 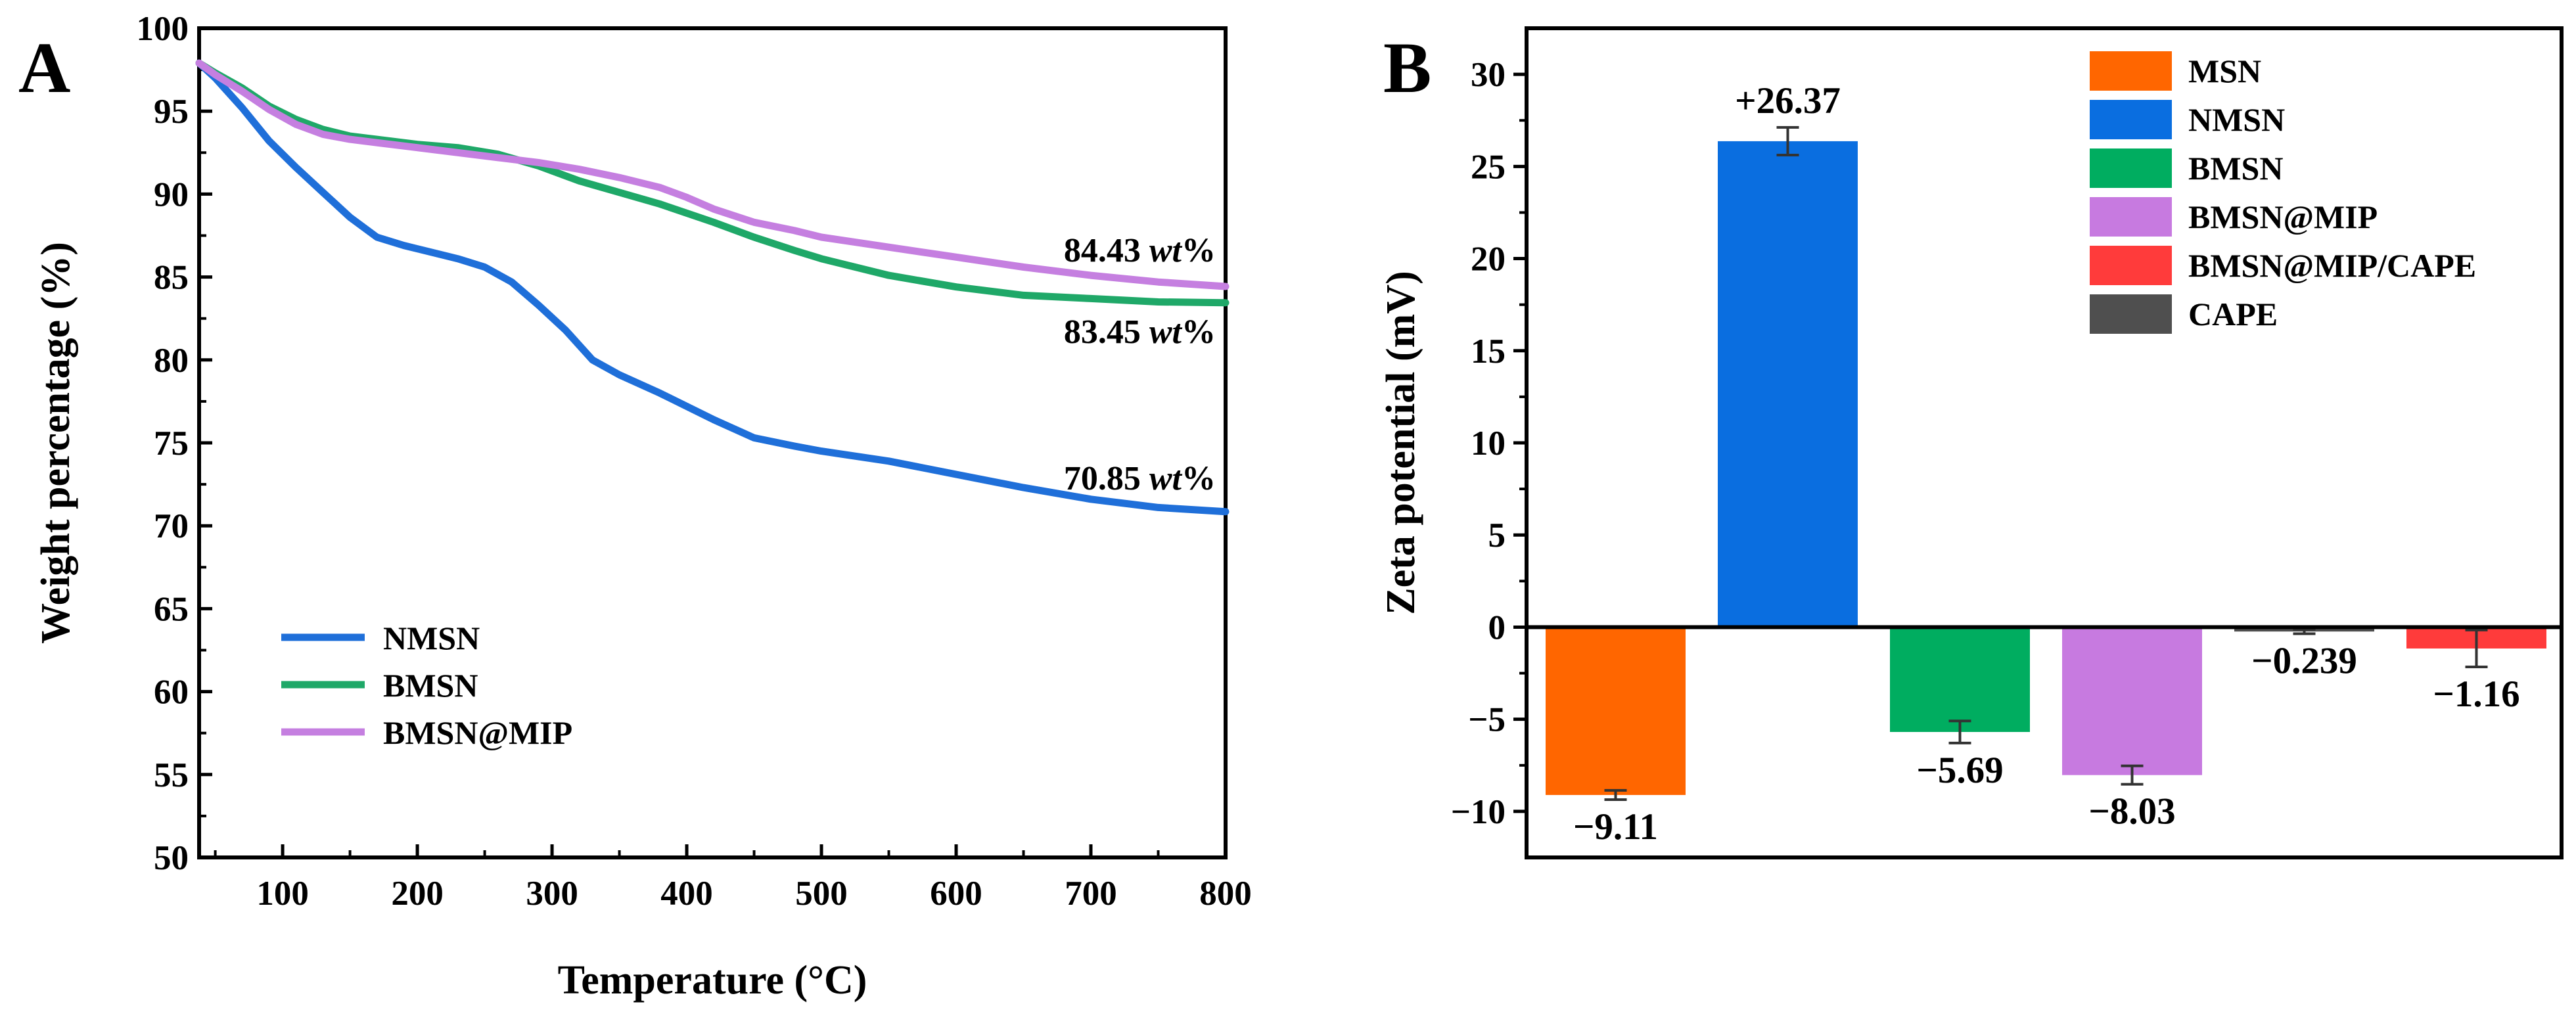 I want to click on error-bar-bmsn, so click(x=1959, y=731).